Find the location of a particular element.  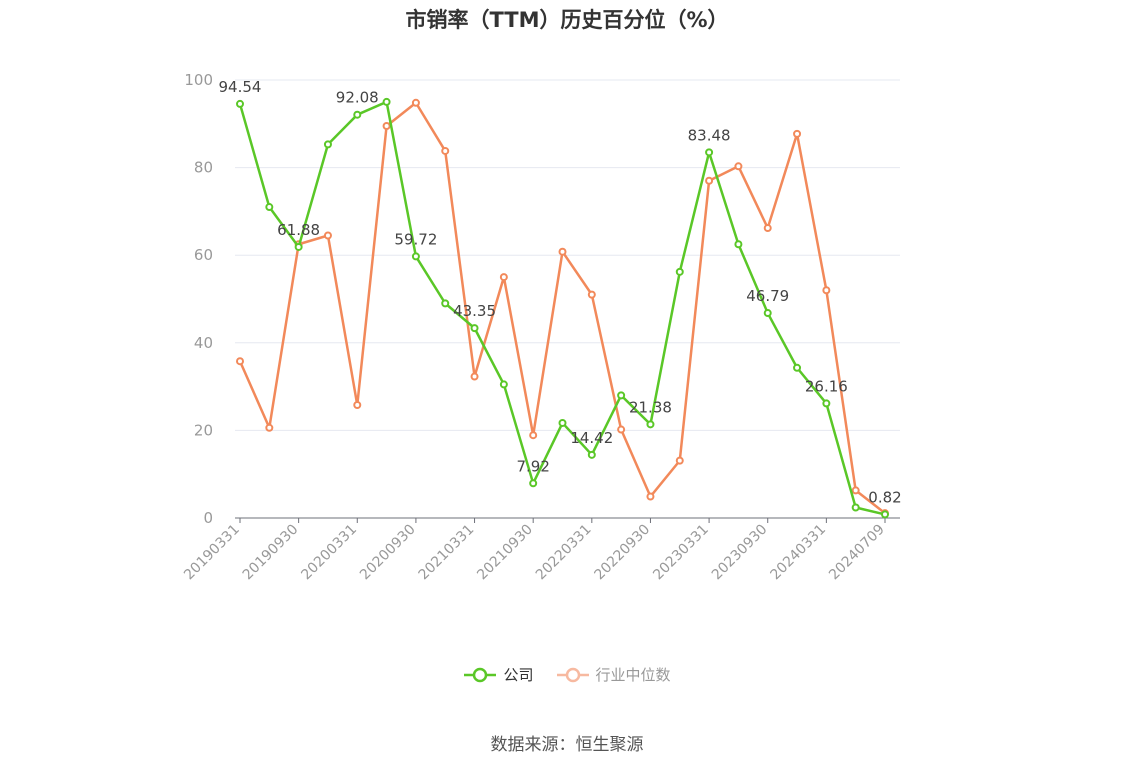

x-tick-label: 20200331 is located at coordinates (329, 553).